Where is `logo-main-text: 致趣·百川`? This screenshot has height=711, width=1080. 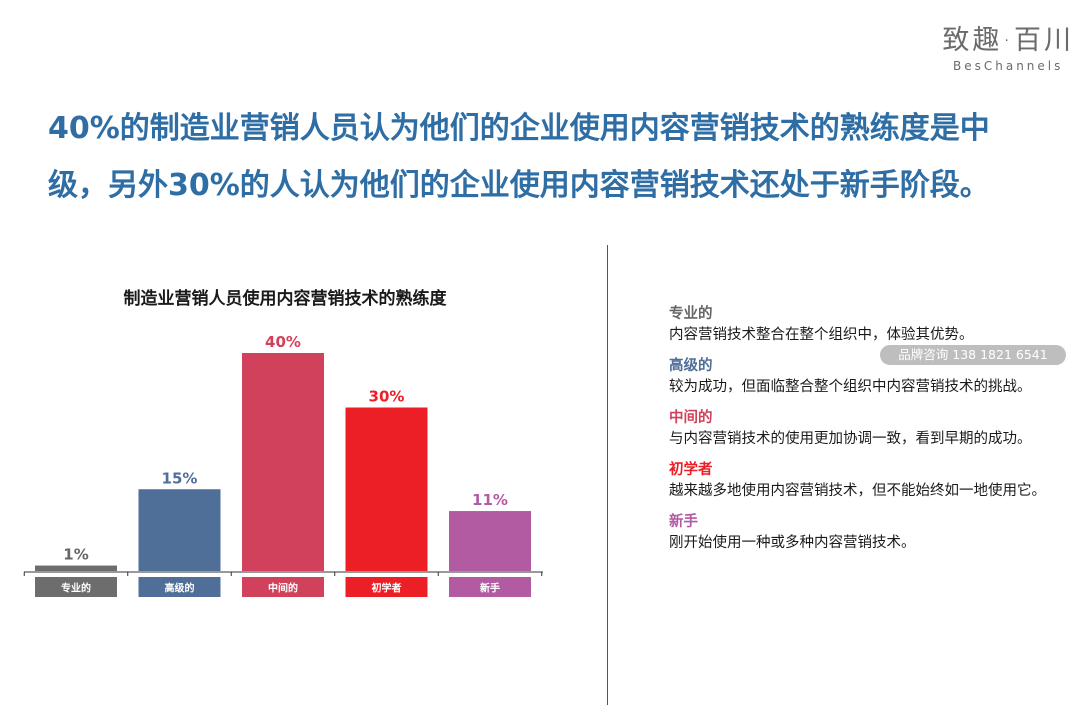
logo-main-text: 致趣·百川 is located at coordinates (1008, 40).